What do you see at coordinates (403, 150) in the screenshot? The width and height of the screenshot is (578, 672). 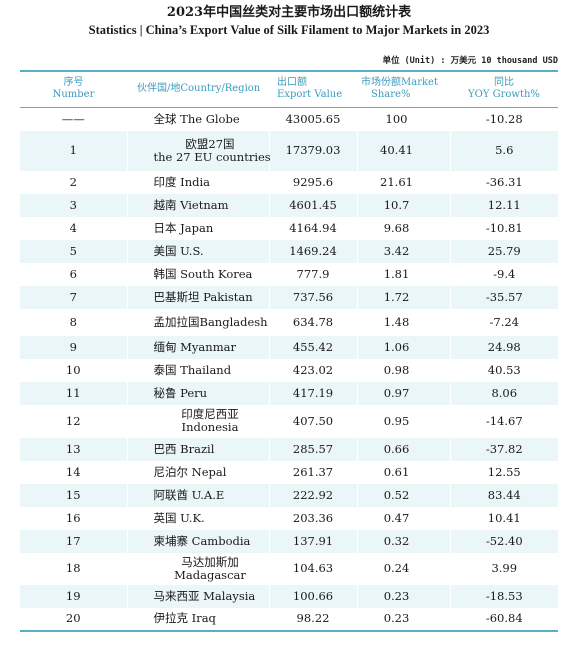 I see `row-market-share: 40.41` at bounding box center [403, 150].